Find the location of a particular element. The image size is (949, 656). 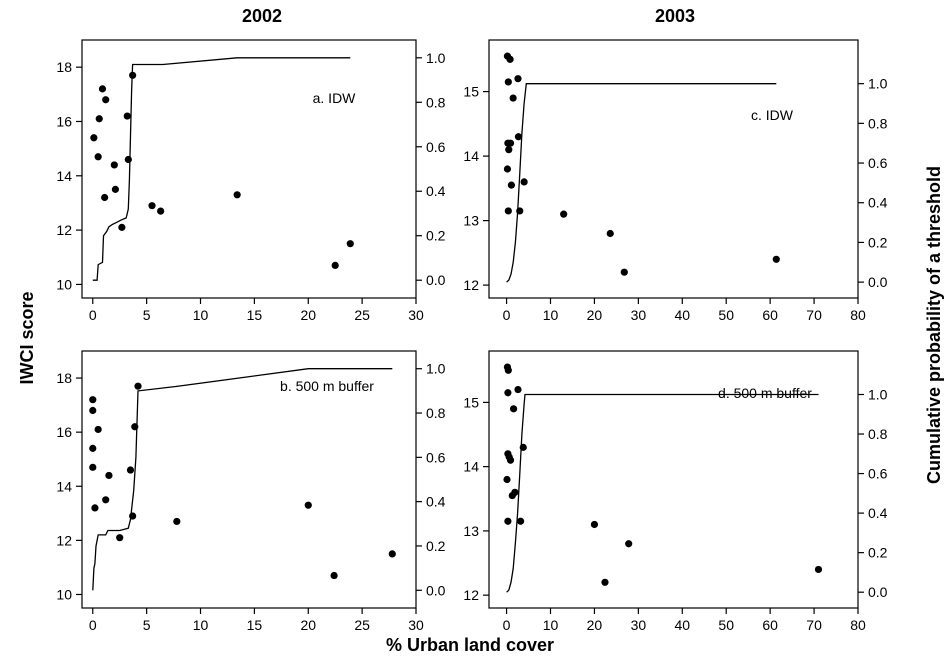

cumulative-probability-line is located at coordinates (242, 479).